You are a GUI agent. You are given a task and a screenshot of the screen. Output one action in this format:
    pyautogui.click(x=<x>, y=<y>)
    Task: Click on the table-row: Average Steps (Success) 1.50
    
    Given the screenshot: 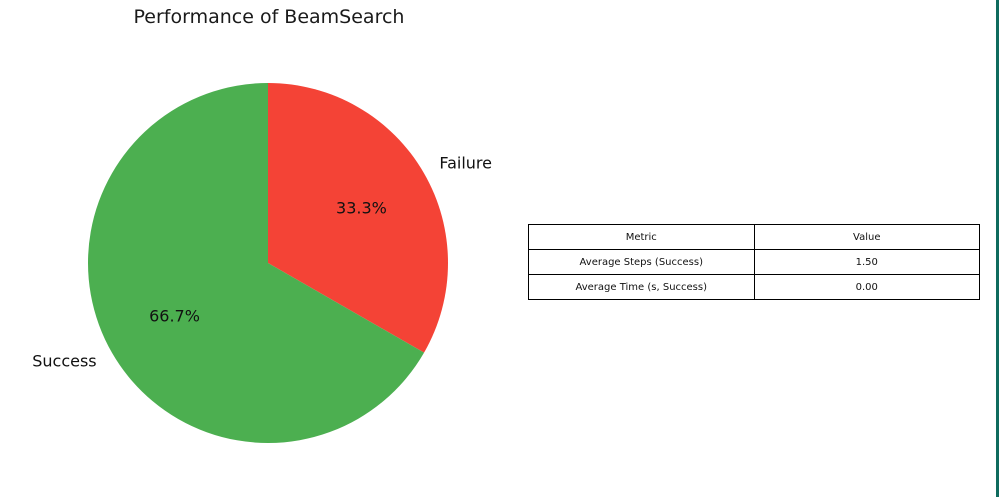 What is the action you would take?
    pyautogui.click(x=754, y=262)
    